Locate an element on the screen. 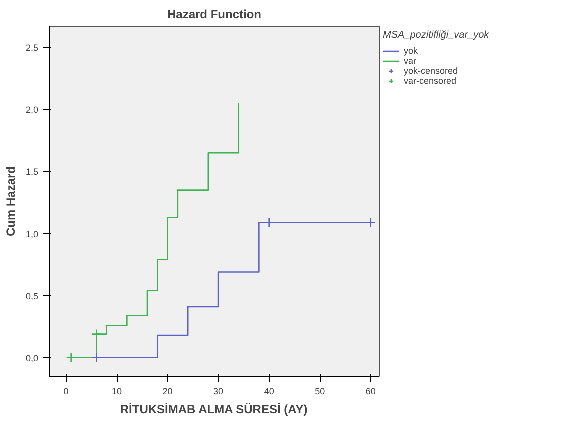  x-tick-label: 0 is located at coordinates (66, 391).